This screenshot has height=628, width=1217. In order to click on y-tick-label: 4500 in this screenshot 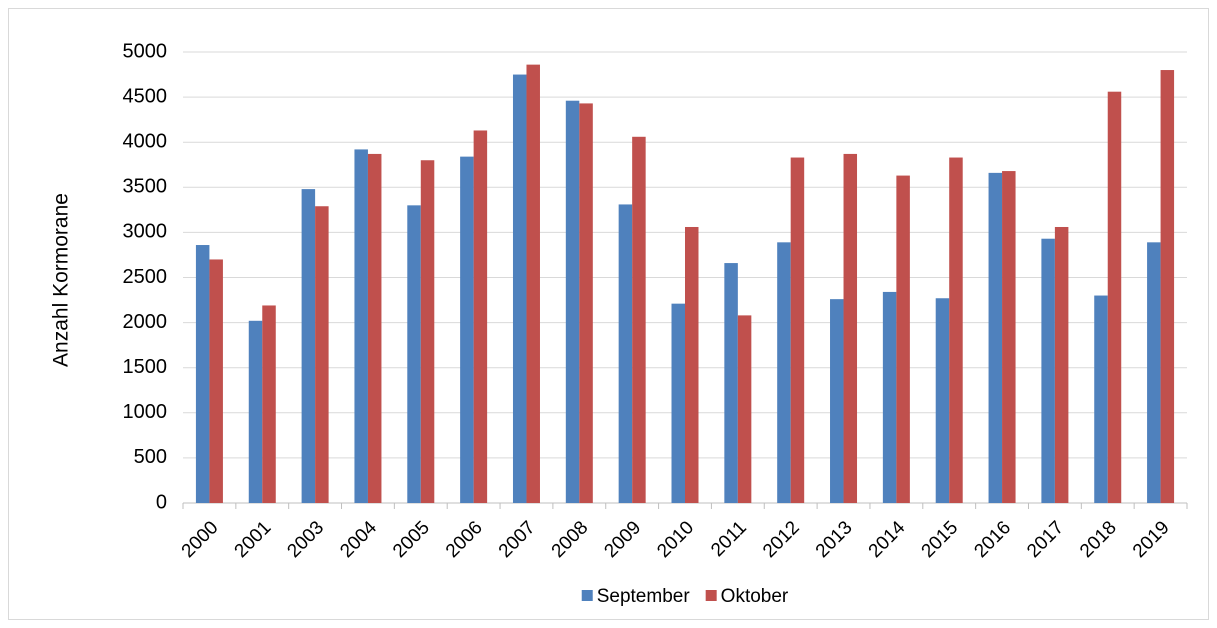, I will do `click(145, 96)`.